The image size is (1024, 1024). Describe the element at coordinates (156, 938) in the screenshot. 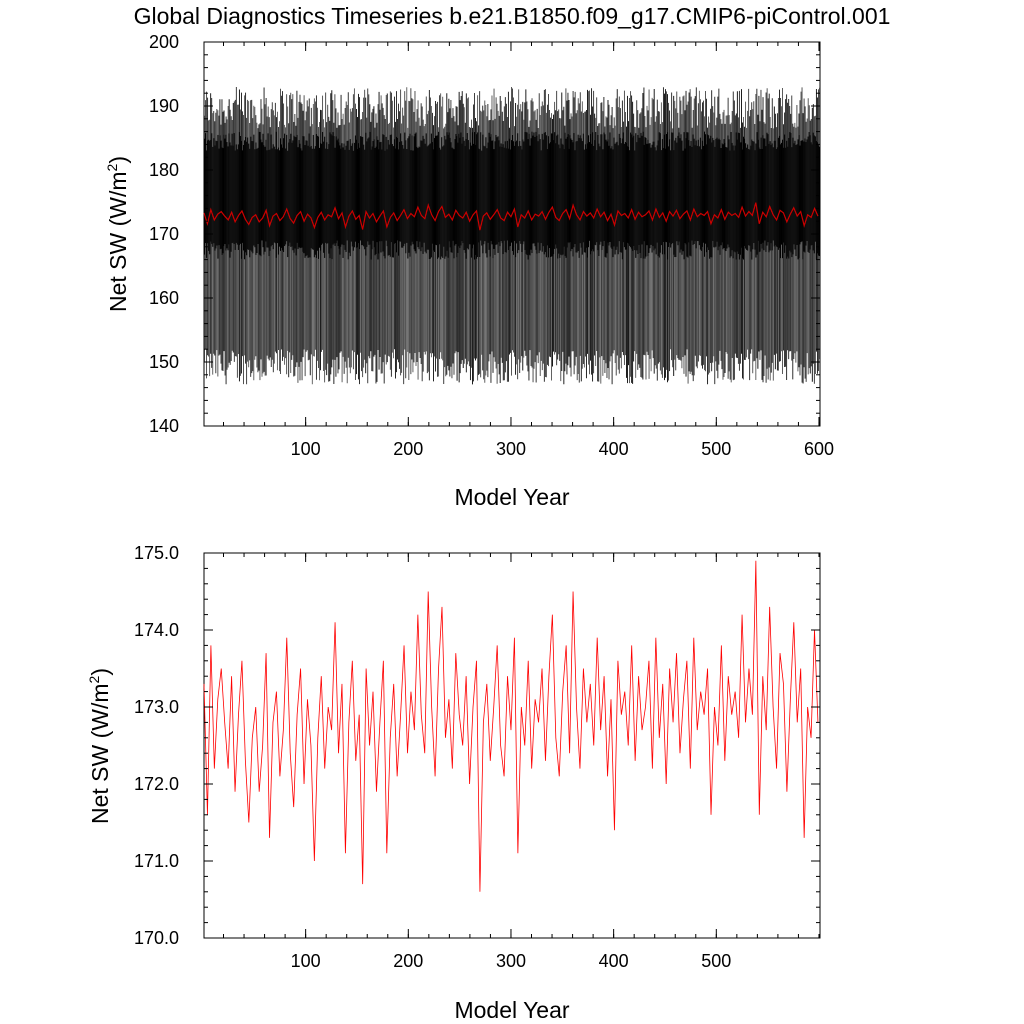

I see `y-tick-label: 170.0` at that location.